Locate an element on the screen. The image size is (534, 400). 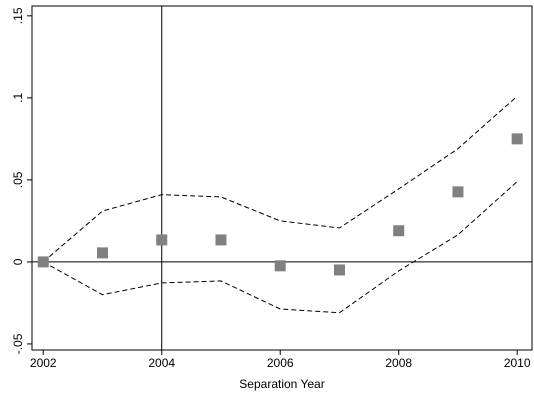
y-tick-label: .1 is located at coordinates (18, 98).